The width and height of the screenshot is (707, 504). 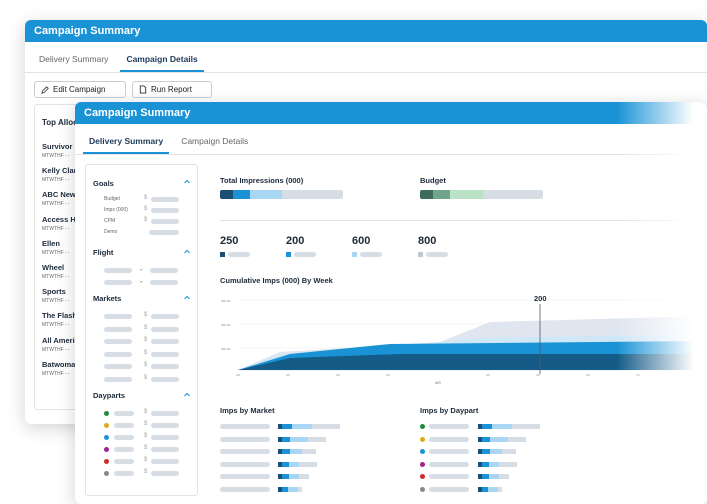 I want to click on edit-campaign-button: Edit Campaign, so click(x=80, y=89).